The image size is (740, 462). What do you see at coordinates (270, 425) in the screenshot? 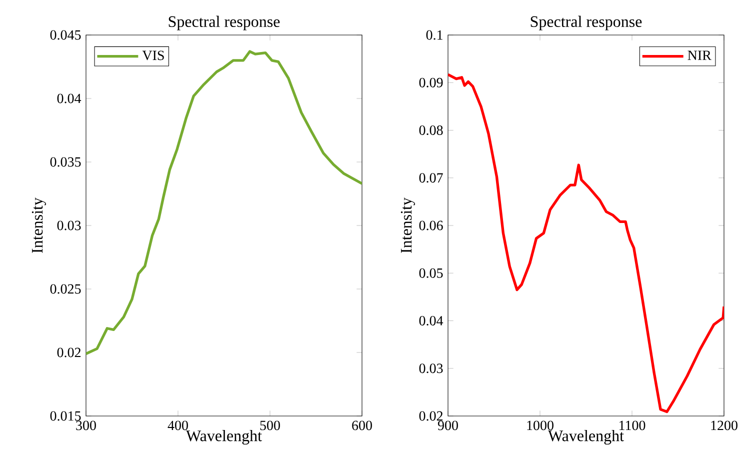
I see `x-tick-label: 500` at bounding box center [270, 425].